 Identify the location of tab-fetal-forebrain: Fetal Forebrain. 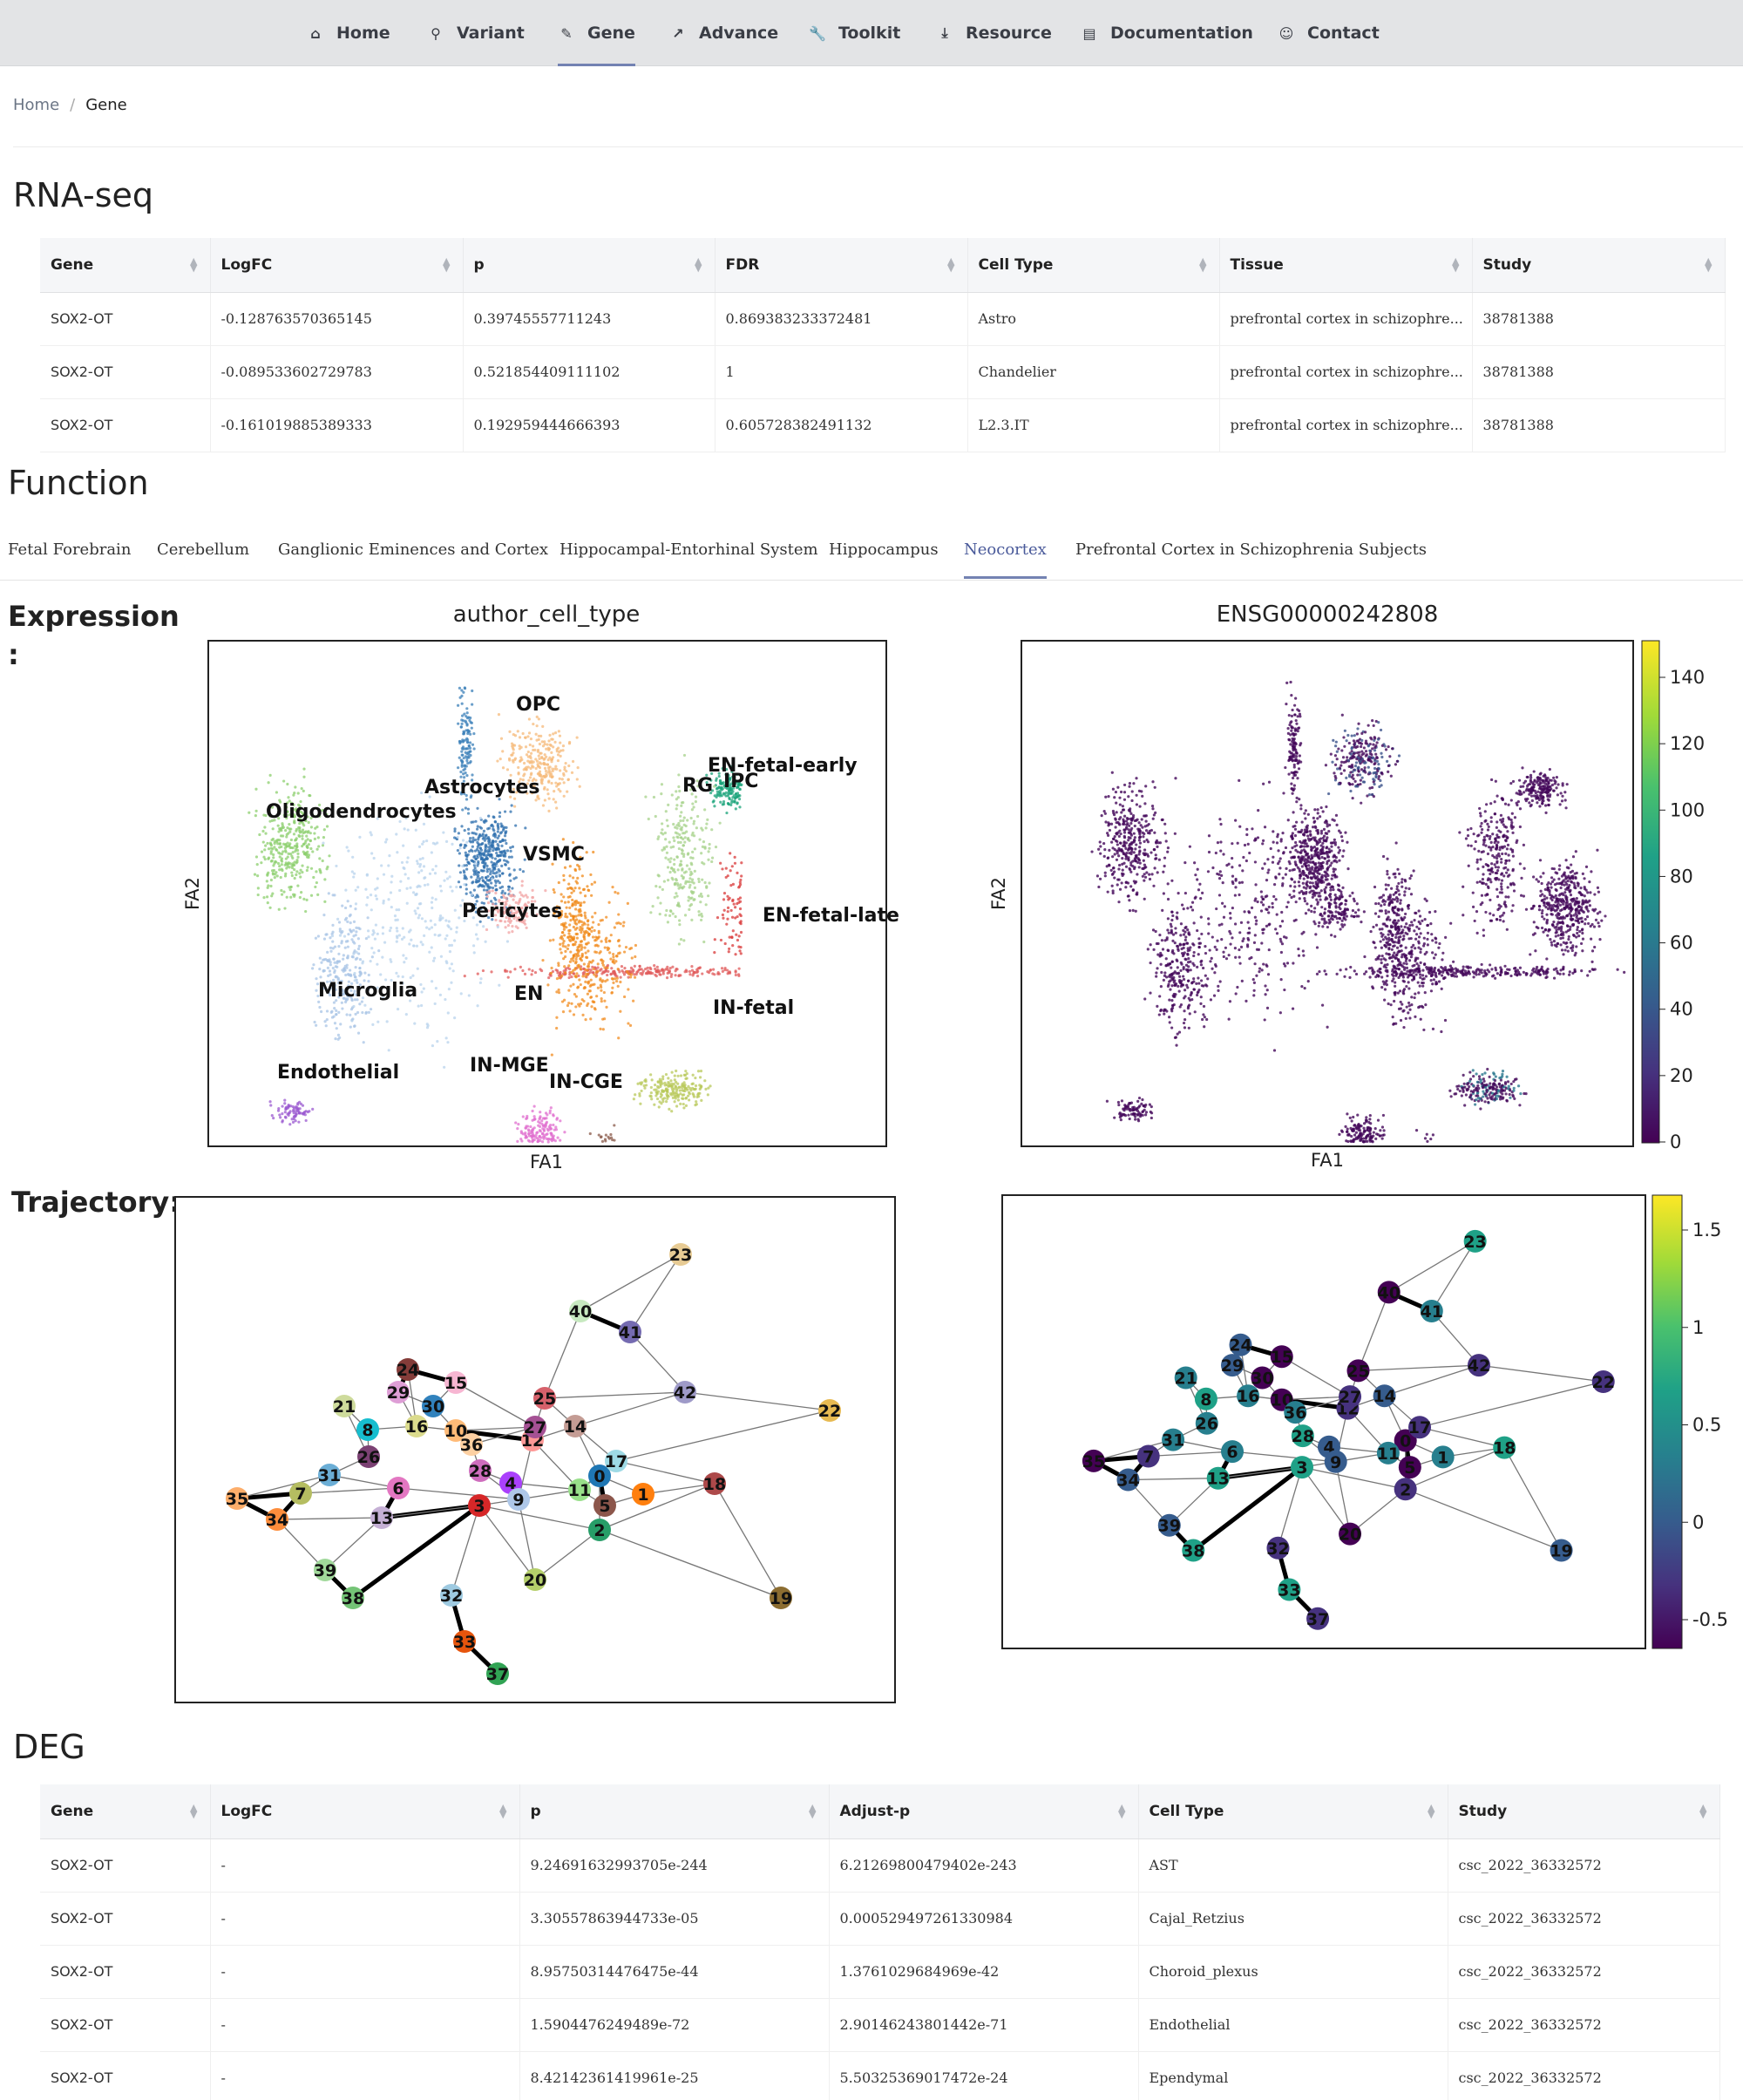
(70, 549).